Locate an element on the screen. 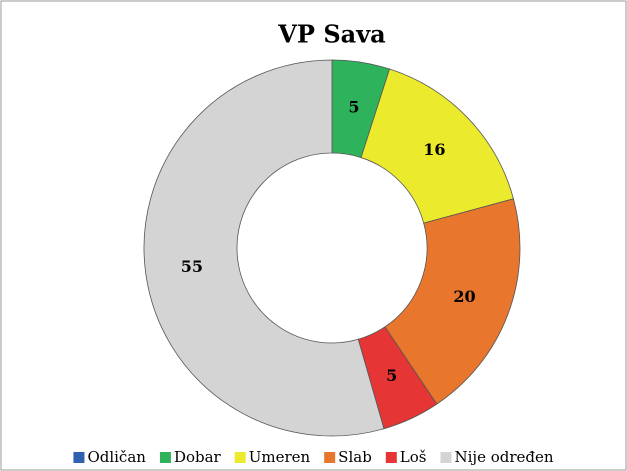 The width and height of the screenshot is (627, 471). legend-label: Slab is located at coordinates (355, 457).